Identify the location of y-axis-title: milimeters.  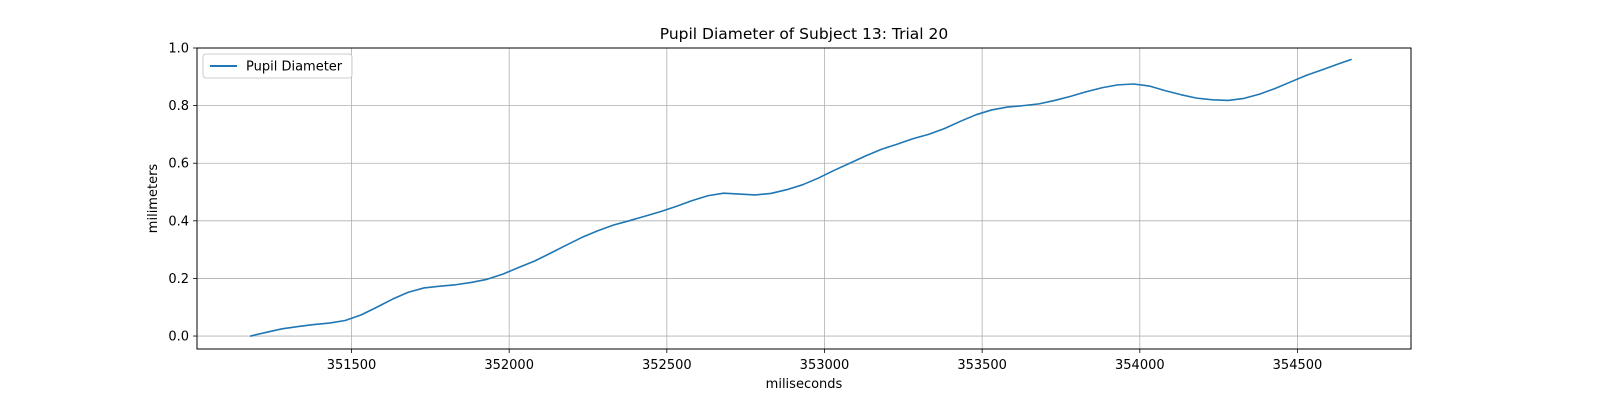
(153, 199).